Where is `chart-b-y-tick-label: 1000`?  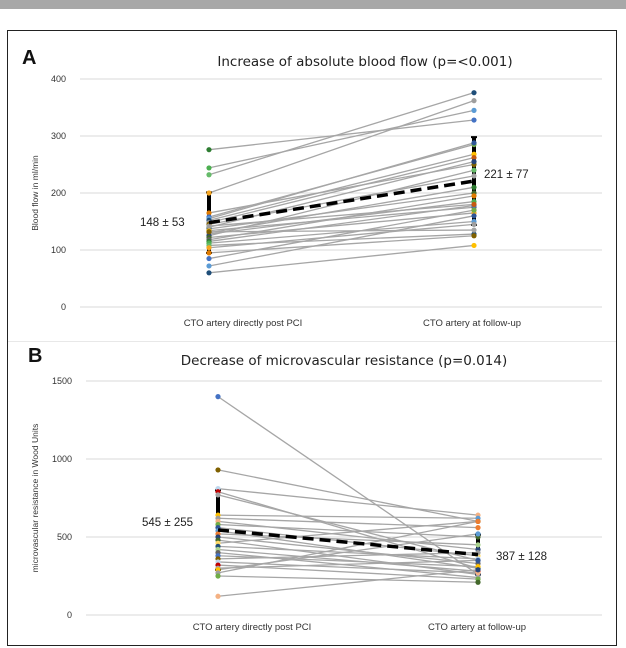 chart-b-y-tick-label: 1000 is located at coordinates (62, 459).